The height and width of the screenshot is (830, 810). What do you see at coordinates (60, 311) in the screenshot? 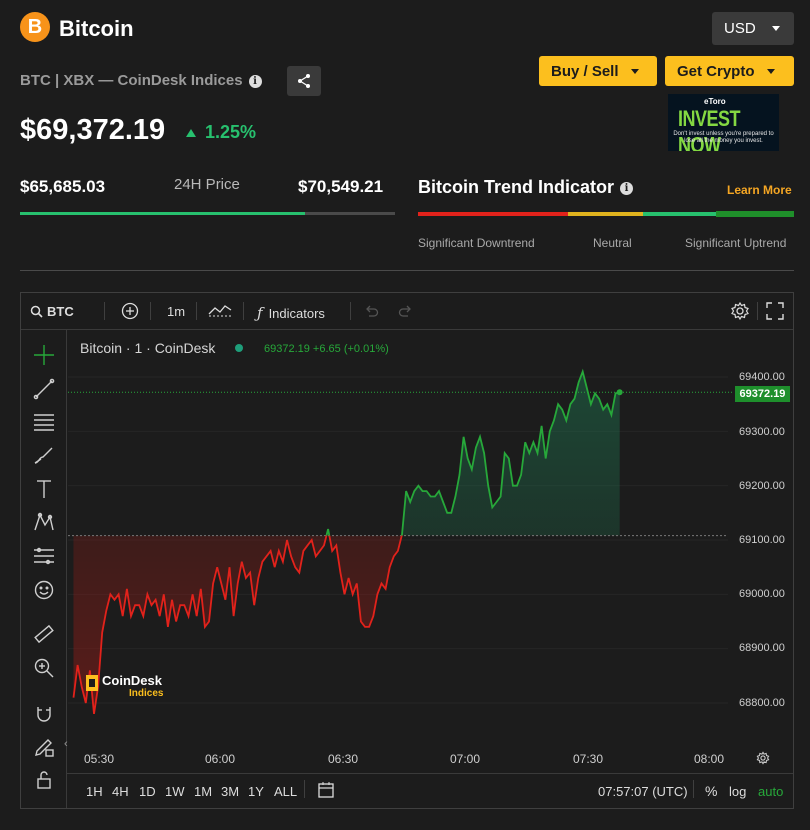
I see `symbol-text: BTC` at bounding box center [60, 311].